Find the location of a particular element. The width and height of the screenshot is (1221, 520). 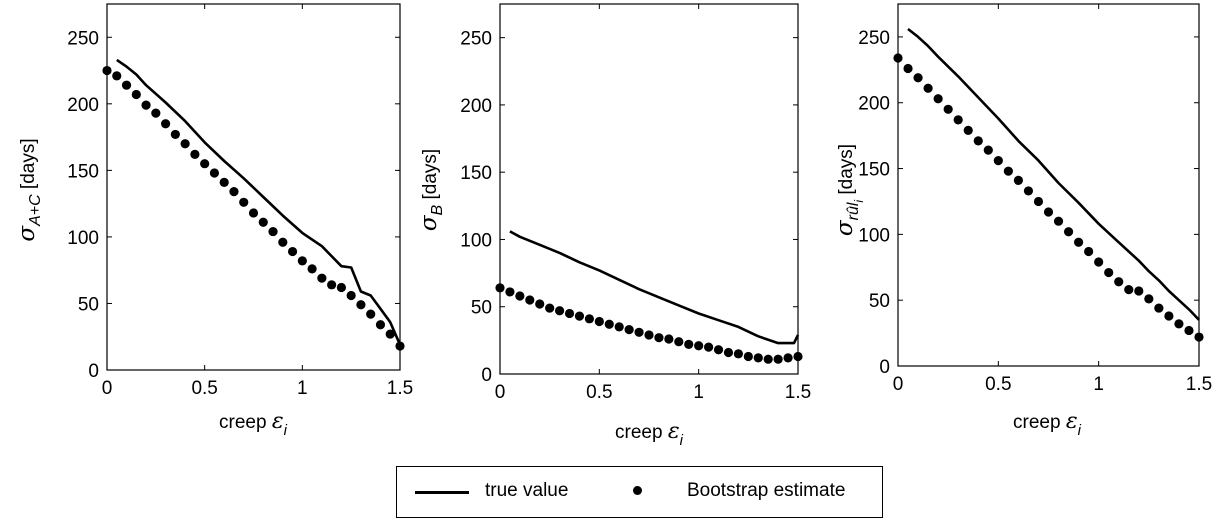

legend-line-swatch is located at coordinates (442, 492).